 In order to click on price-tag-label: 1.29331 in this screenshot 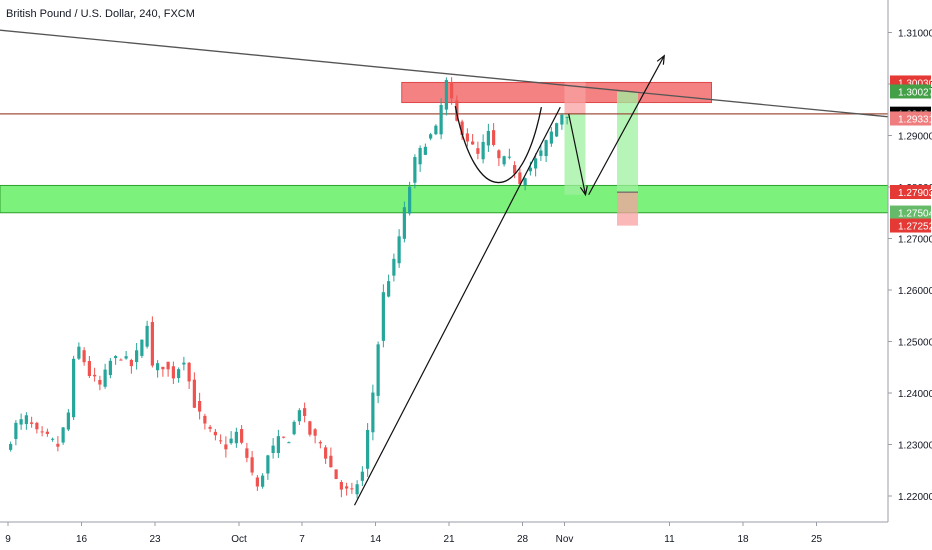, I will do `click(915, 119)`.